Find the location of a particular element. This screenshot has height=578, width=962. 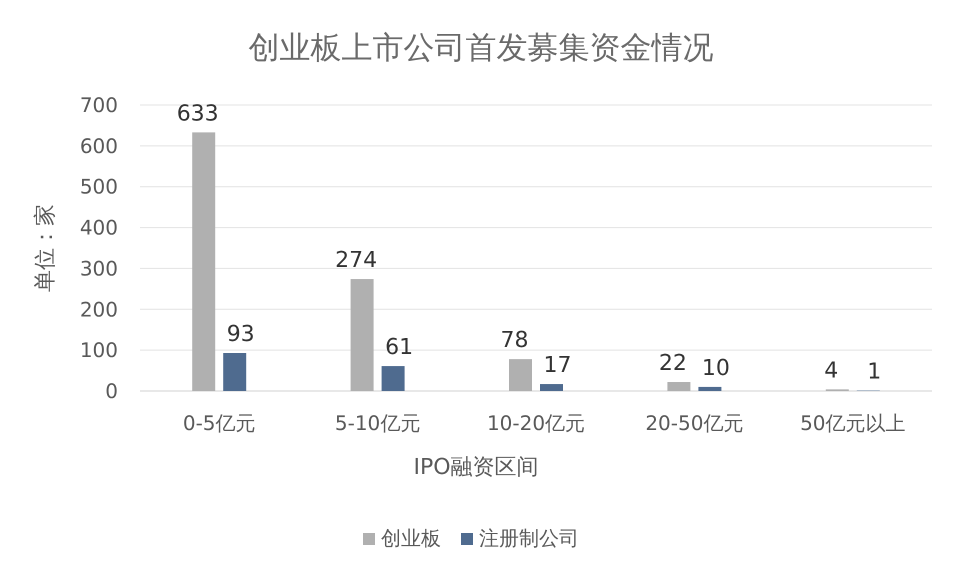

x-tick-label: 0-5亿元 is located at coordinates (219, 423).